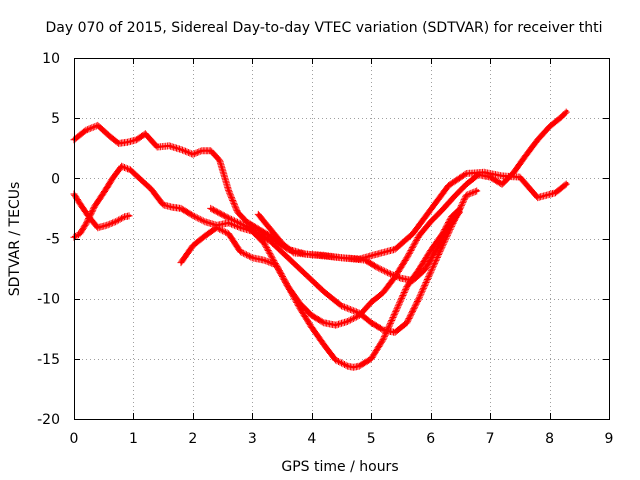 The width and height of the screenshot is (640, 480). What do you see at coordinates (192, 439) in the screenshot?
I see `x-tick-label: 2` at bounding box center [192, 439].